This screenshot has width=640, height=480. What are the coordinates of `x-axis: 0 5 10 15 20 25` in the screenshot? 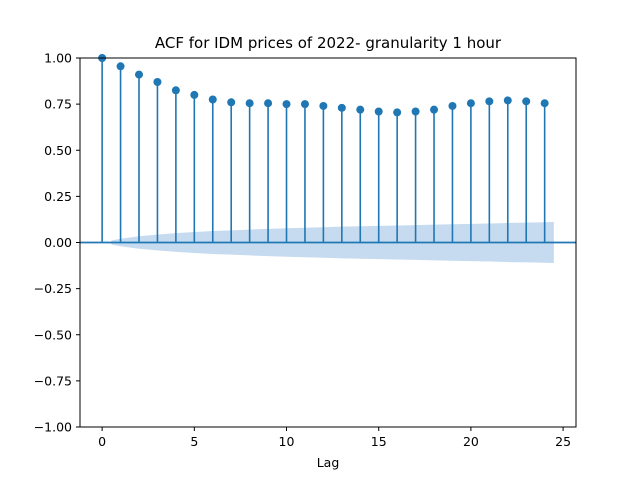 It's located at (334, 438).